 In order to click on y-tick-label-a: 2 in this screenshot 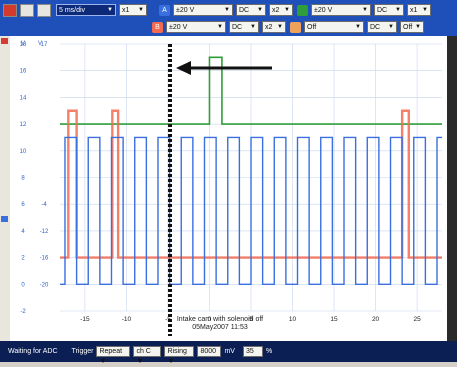, I will do `click(23, 259)`.